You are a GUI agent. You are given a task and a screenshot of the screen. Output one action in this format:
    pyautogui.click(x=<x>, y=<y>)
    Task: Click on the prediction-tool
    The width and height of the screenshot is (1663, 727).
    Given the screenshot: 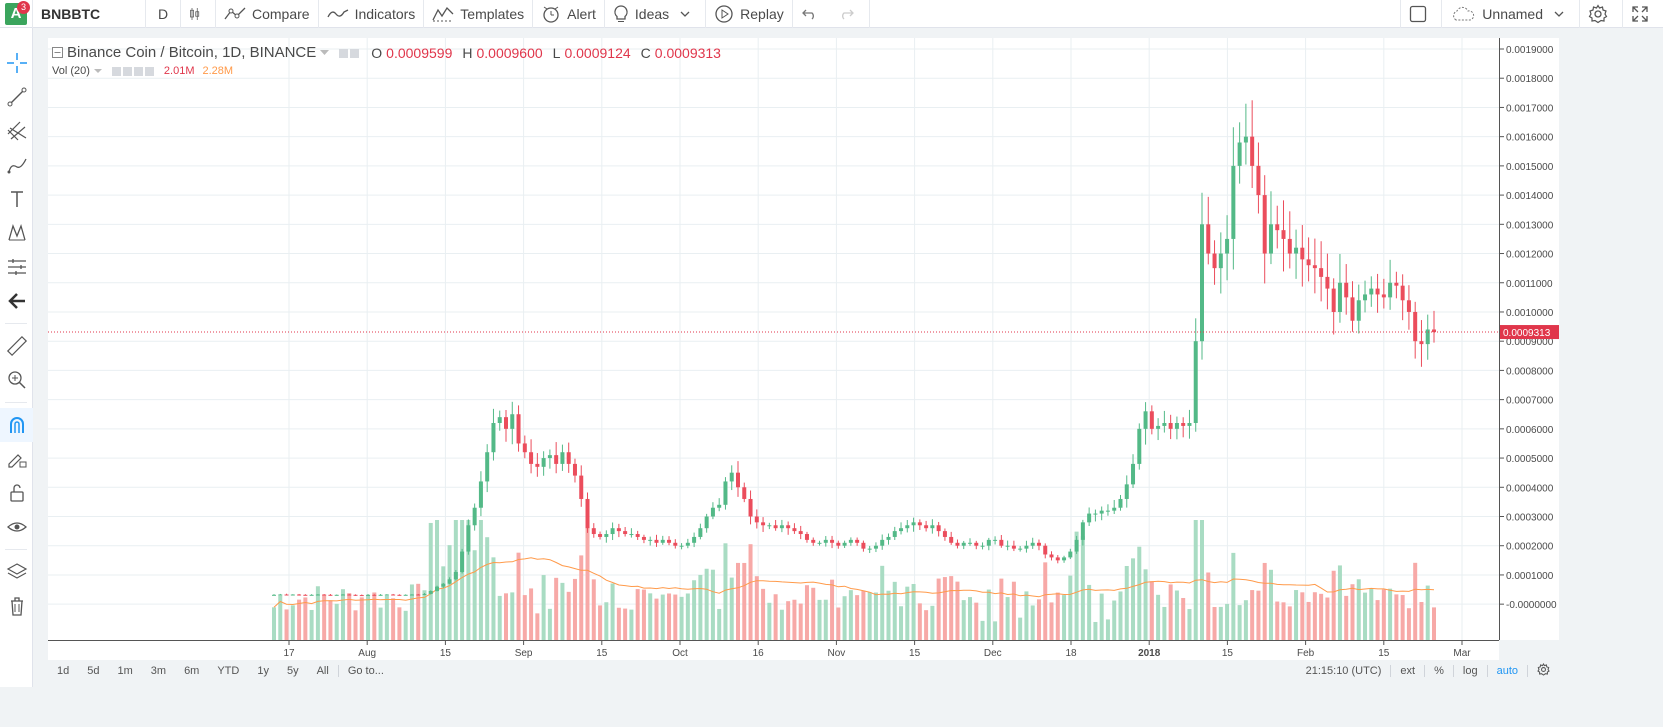 What is the action you would take?
    pyautogui.click(x=16, y=267)
    